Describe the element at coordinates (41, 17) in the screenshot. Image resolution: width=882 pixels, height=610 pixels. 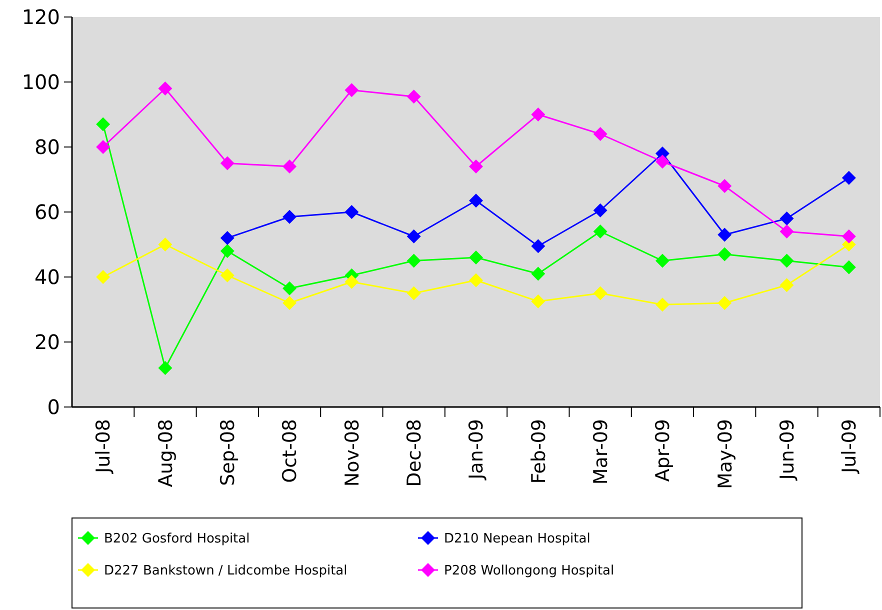
I see `y-tick-label: 120` at that location.